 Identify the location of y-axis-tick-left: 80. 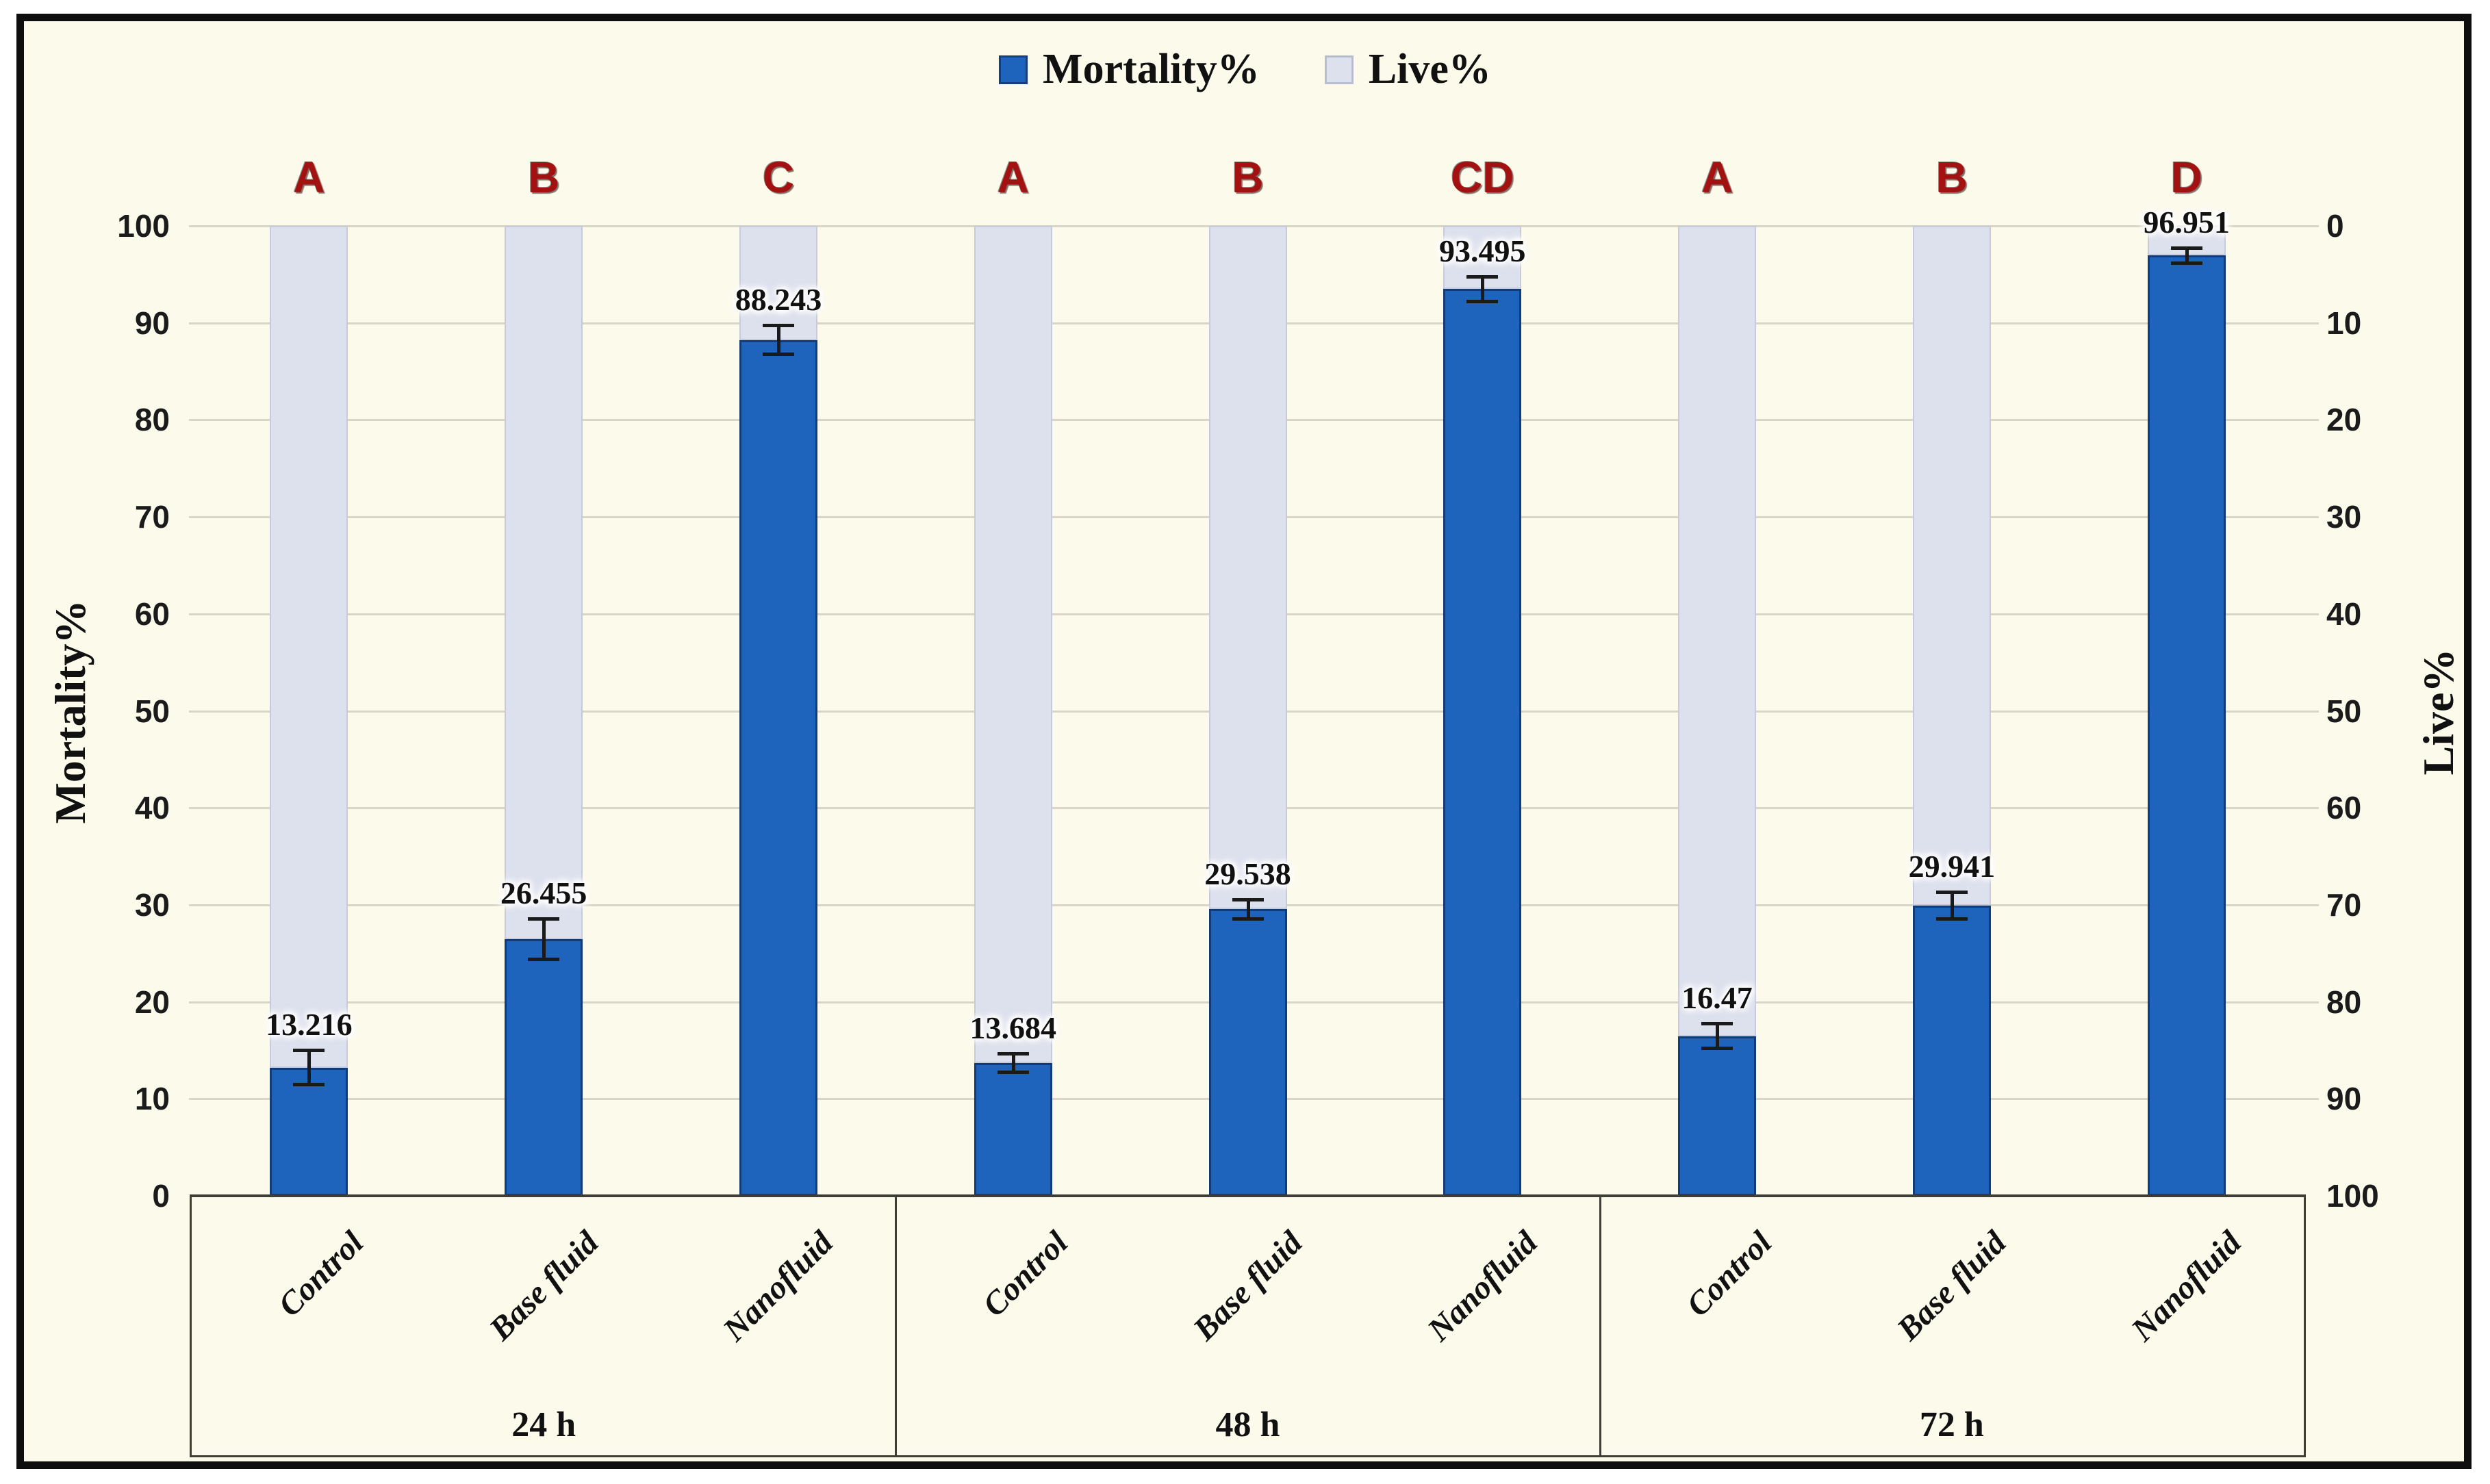
(152, 420).